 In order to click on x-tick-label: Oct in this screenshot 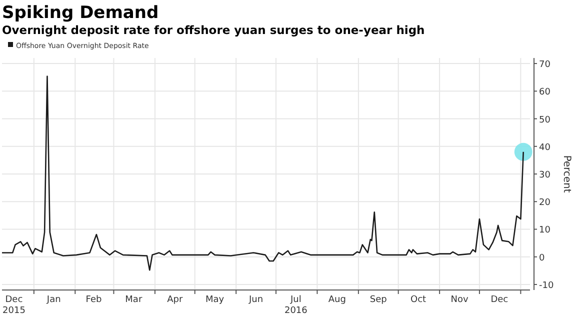, I will do `click(418, 300)`.